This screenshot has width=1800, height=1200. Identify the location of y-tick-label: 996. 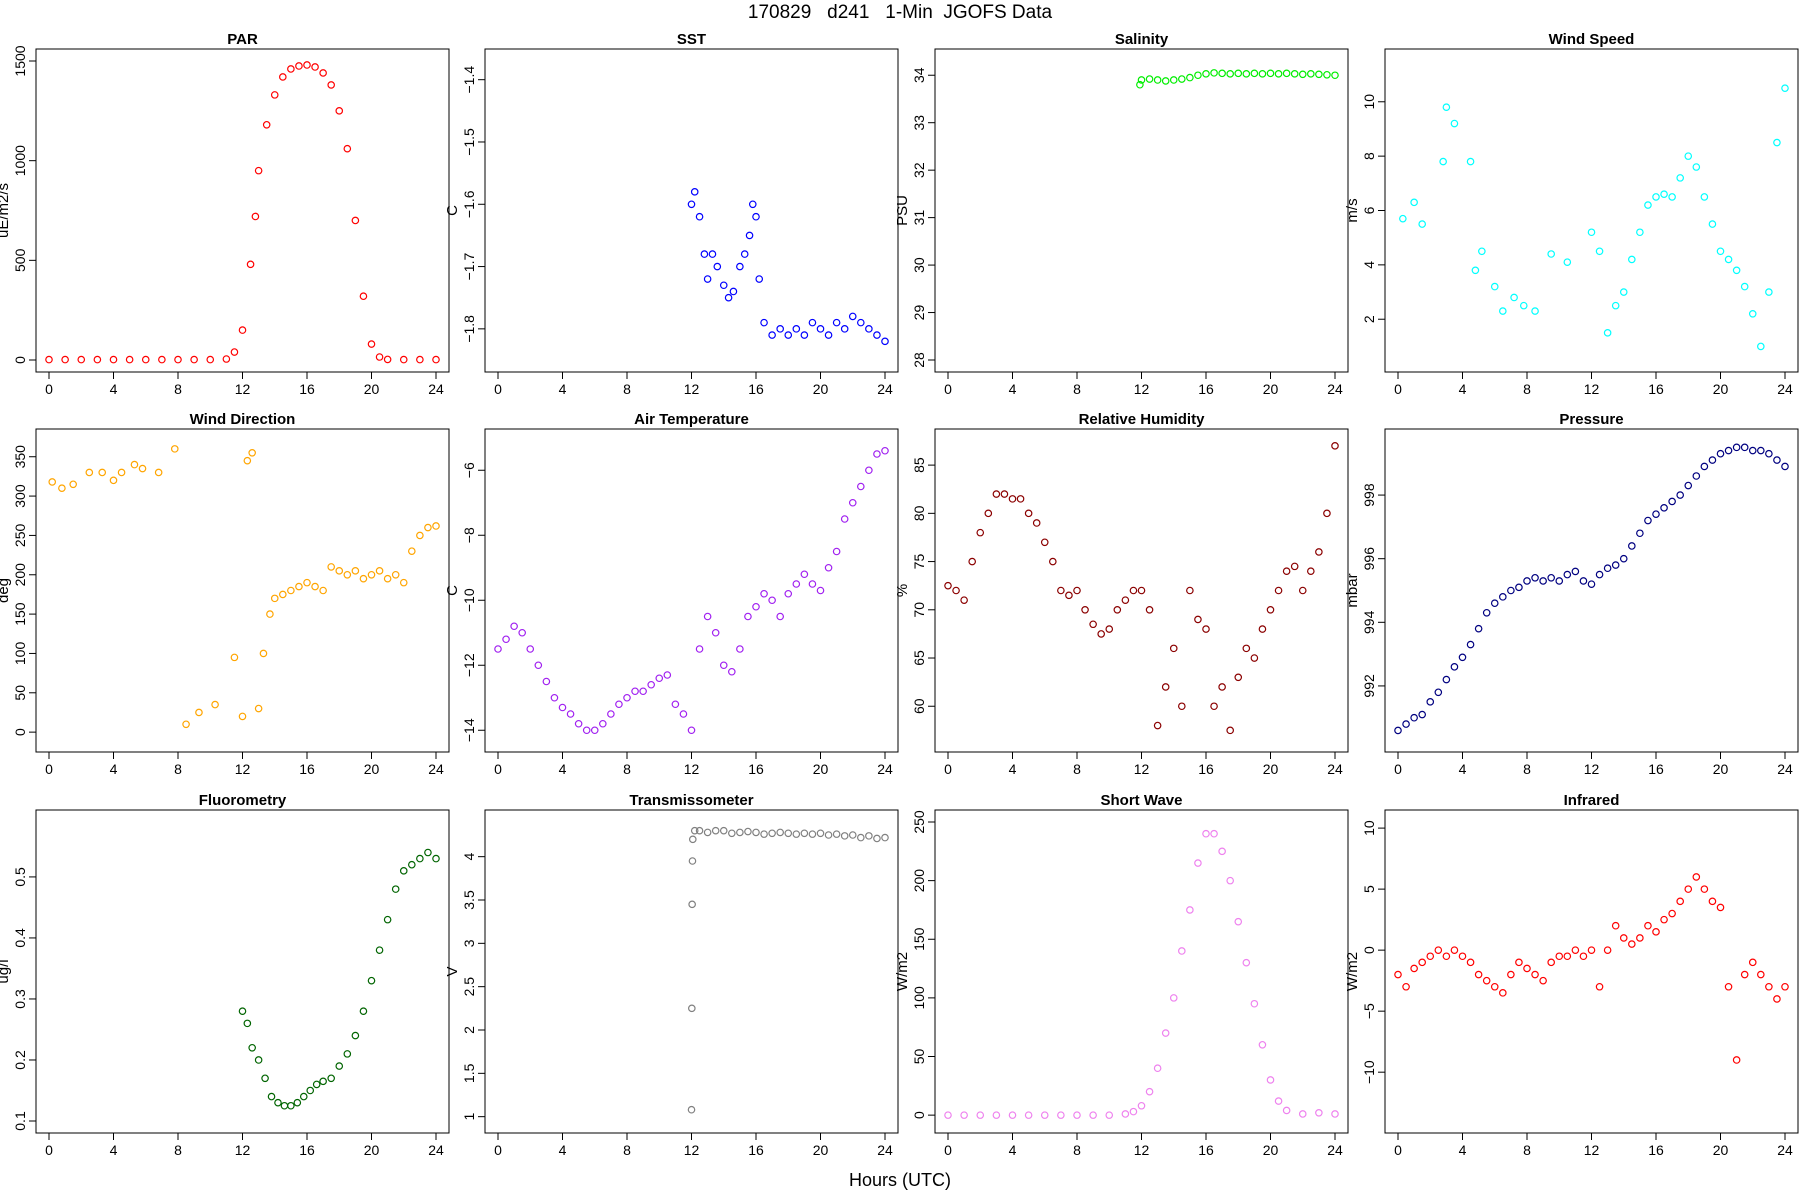
(1369, 559).